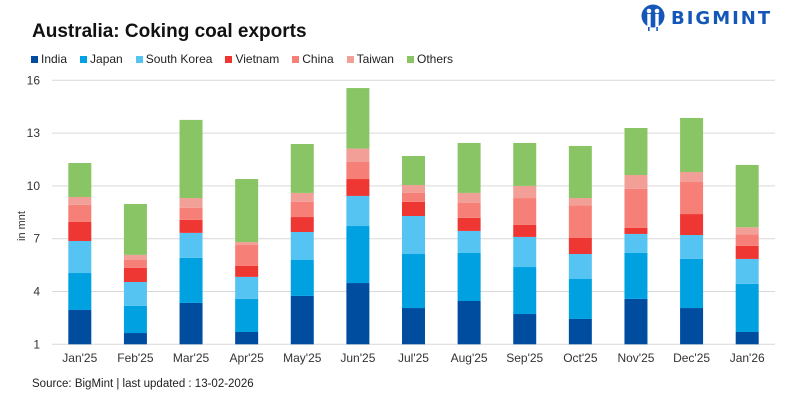 The image size is (800, 400). What do you see at coordinates (257, 59) in the screenshot?
I see `legend-label: Vietnam` at bounding box center [257, 59].